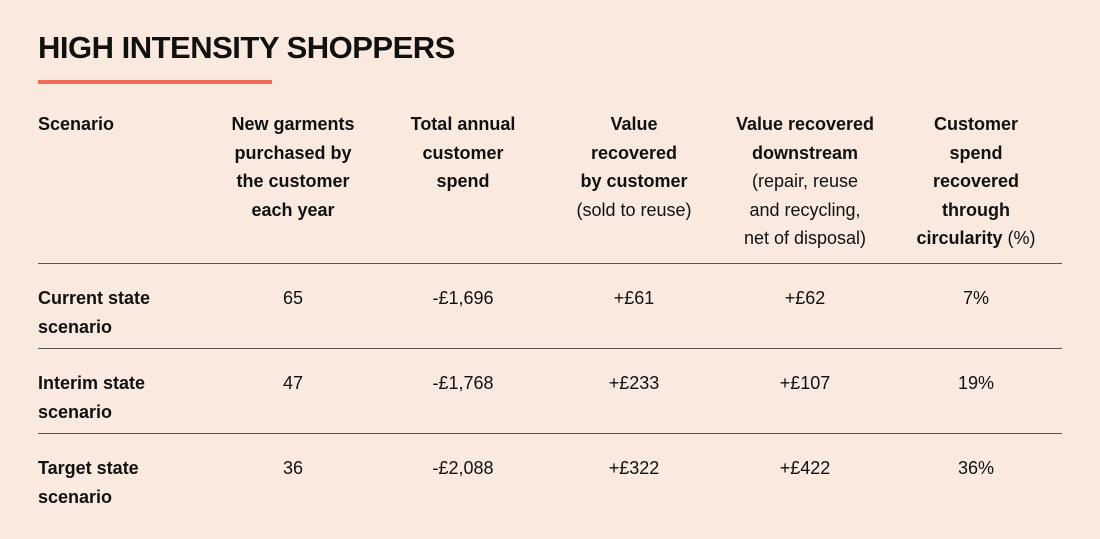 The image size is (1100, 539). I want to click on scenario-label: Interim state scenario, so click(92, 397).